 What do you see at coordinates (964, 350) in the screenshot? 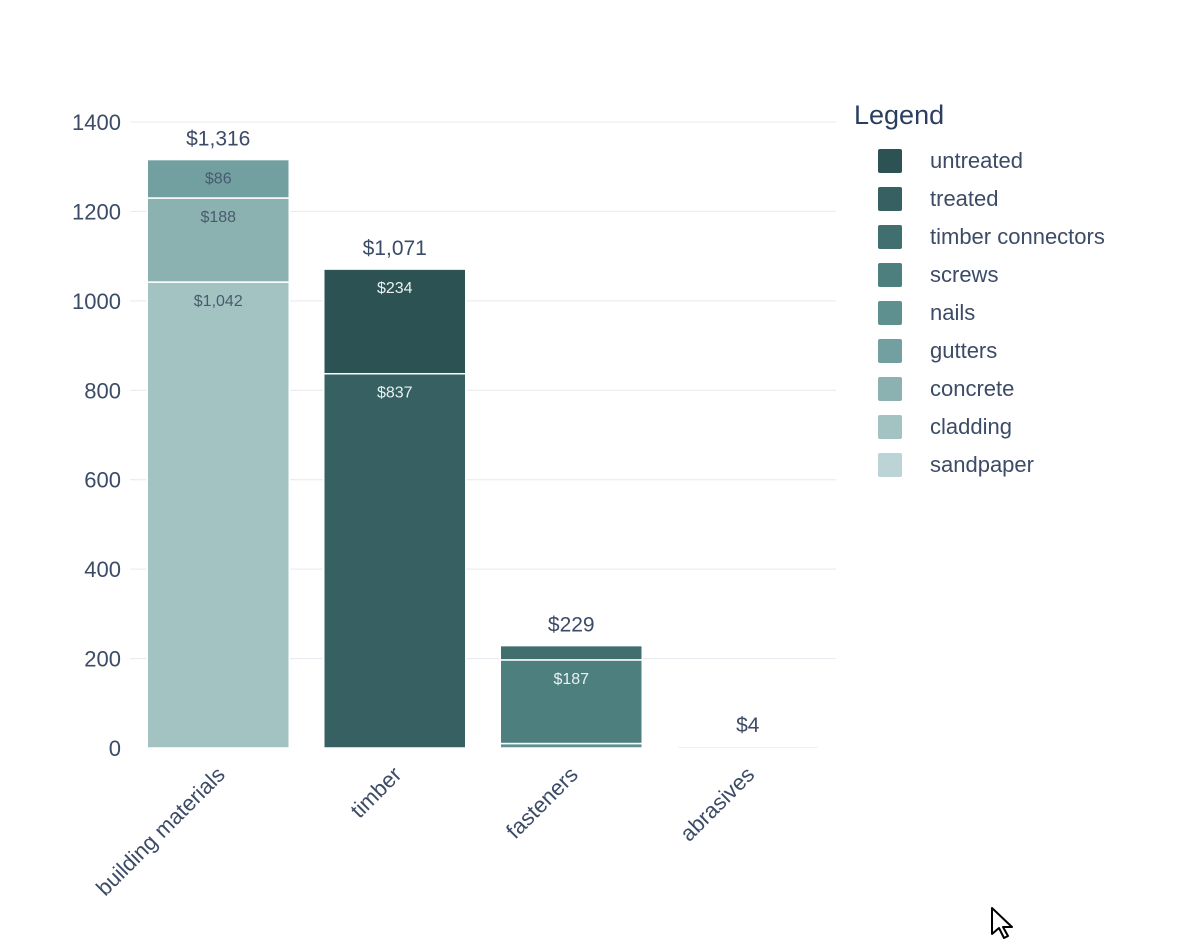
I see `legend-label: gutters` at bounding box center [964, 350].